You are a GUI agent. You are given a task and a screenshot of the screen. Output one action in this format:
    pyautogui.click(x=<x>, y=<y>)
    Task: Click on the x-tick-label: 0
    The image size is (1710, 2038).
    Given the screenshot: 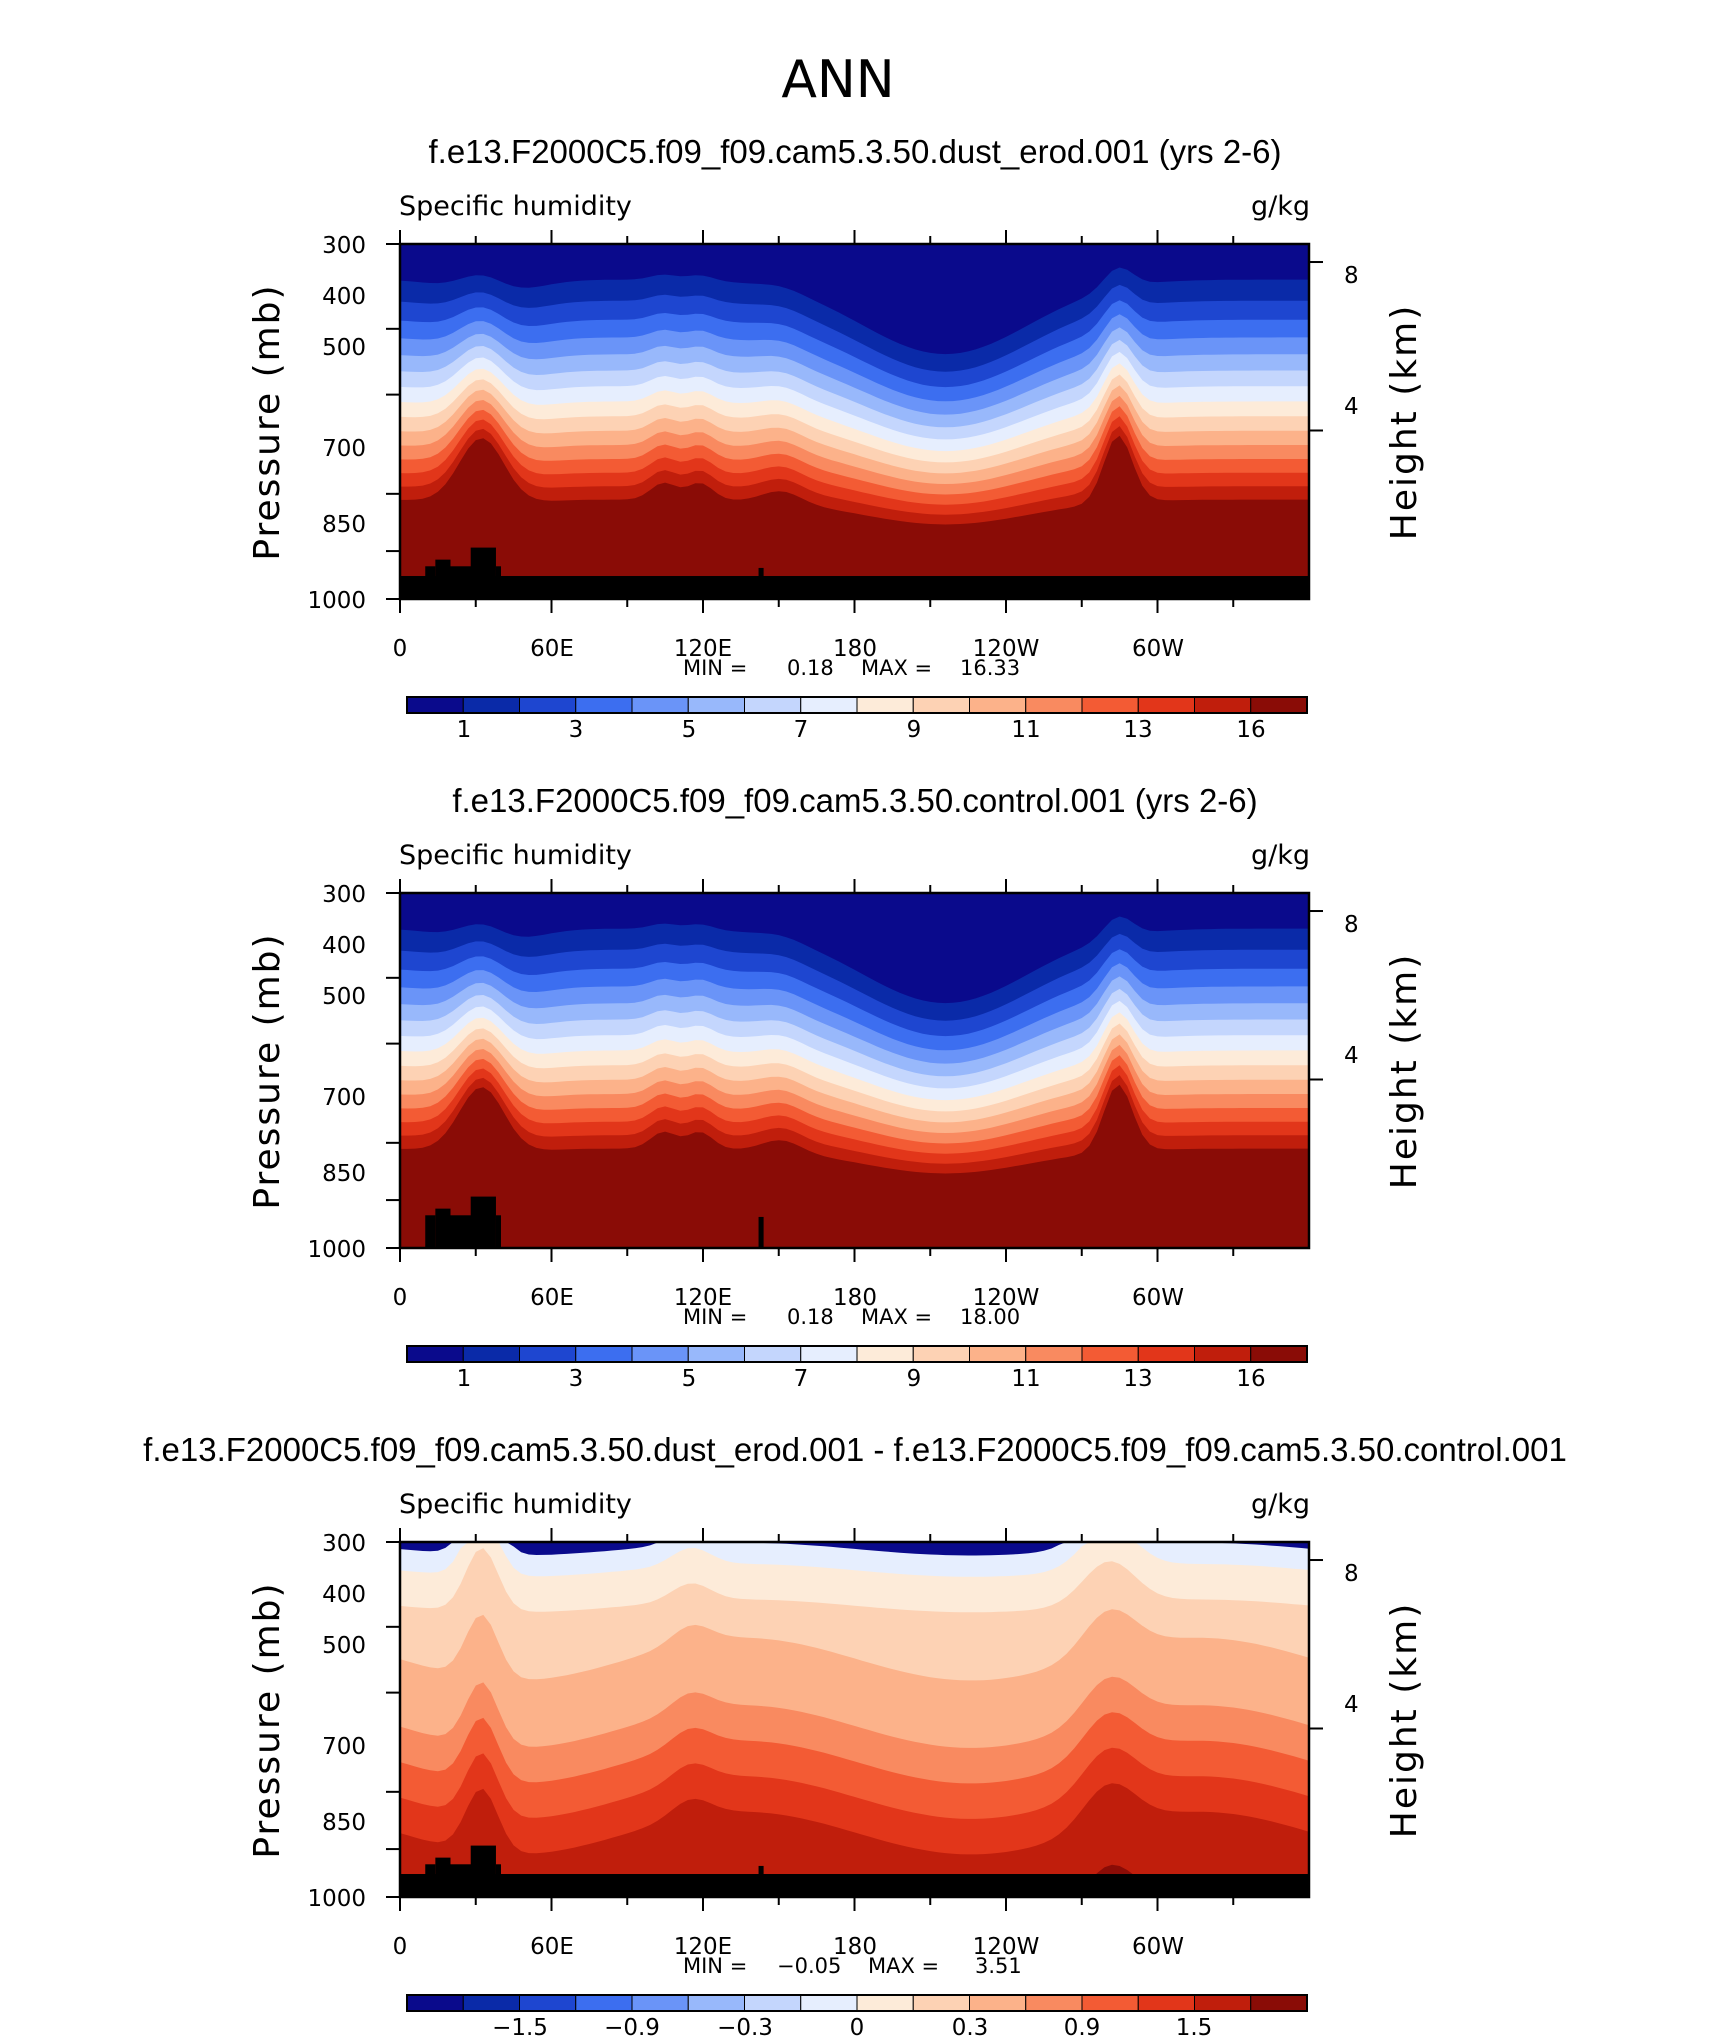 What is the action you would take?
    pyautogui.click(x=400, y=1947)
    